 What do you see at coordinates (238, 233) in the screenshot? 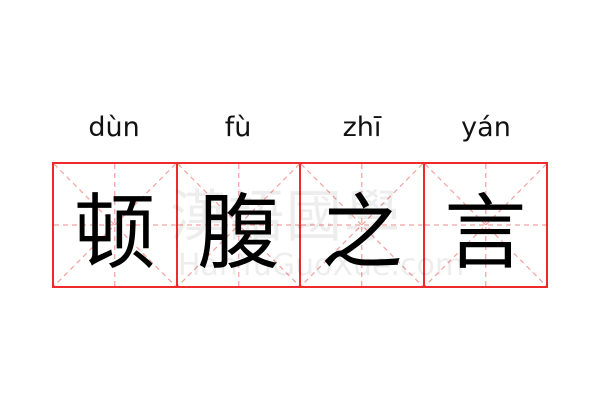
I see `character: 腹` at bounding box center [238, 233].